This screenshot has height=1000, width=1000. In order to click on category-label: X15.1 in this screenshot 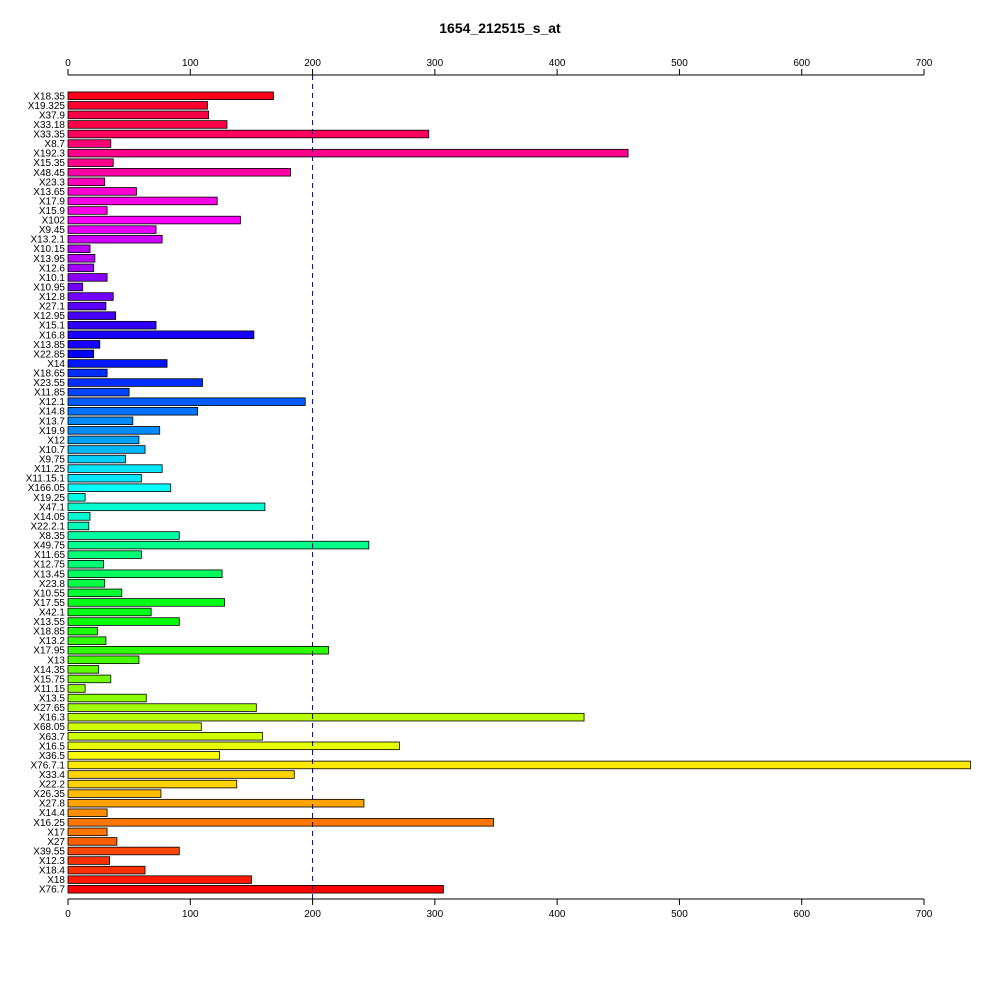, I will do `click(52, 326)`.